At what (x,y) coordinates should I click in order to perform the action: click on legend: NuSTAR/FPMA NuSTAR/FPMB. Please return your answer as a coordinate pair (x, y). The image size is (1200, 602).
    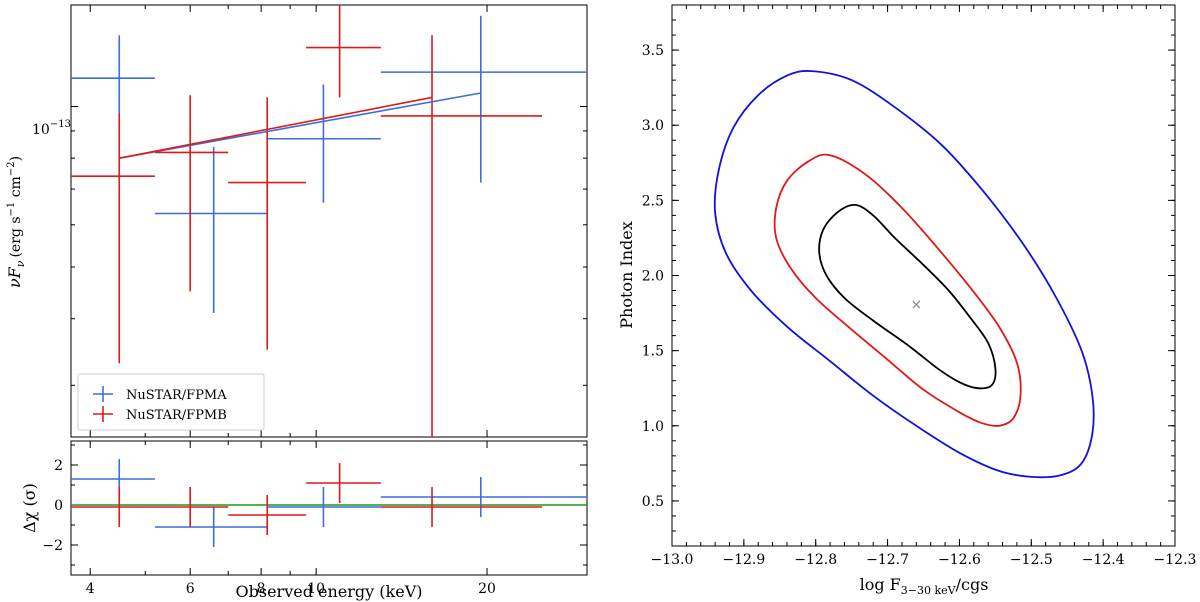
    Looking at the image, I should click on (171, 402).